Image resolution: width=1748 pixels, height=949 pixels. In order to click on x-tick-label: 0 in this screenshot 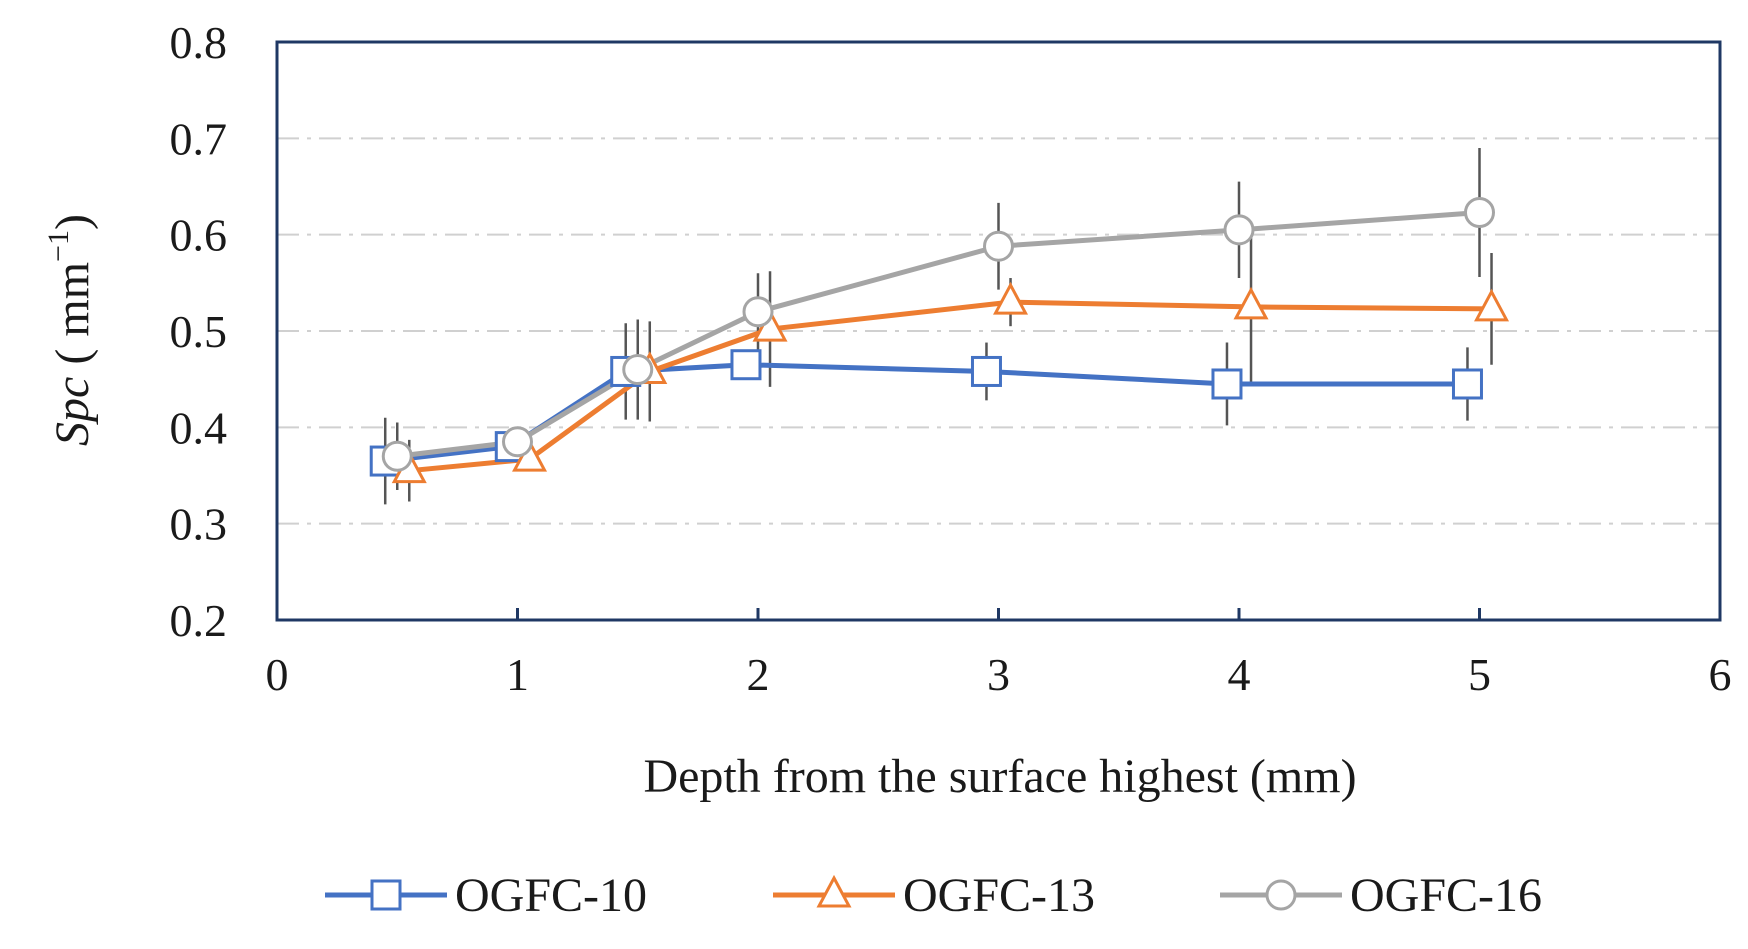, I will do `click(277, 674)`.